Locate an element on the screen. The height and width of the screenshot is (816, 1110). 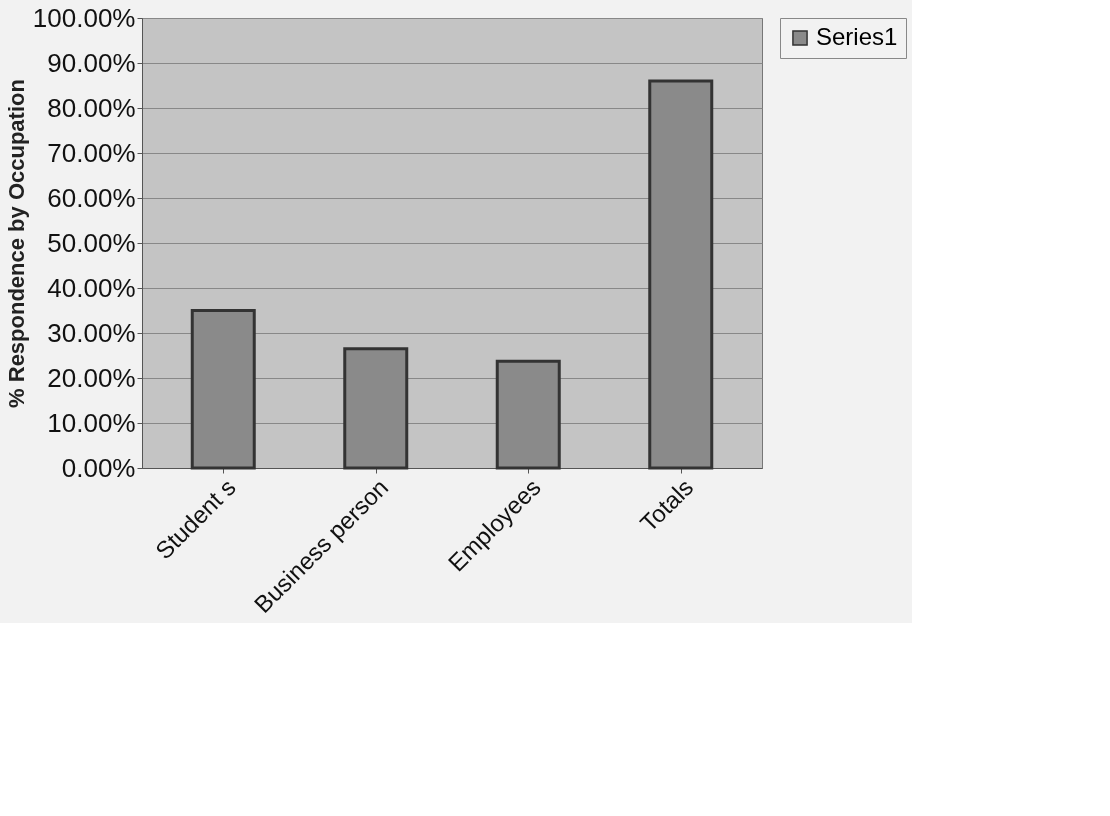
y-tick-label: 70.00% is located at coordinates (91, 152).